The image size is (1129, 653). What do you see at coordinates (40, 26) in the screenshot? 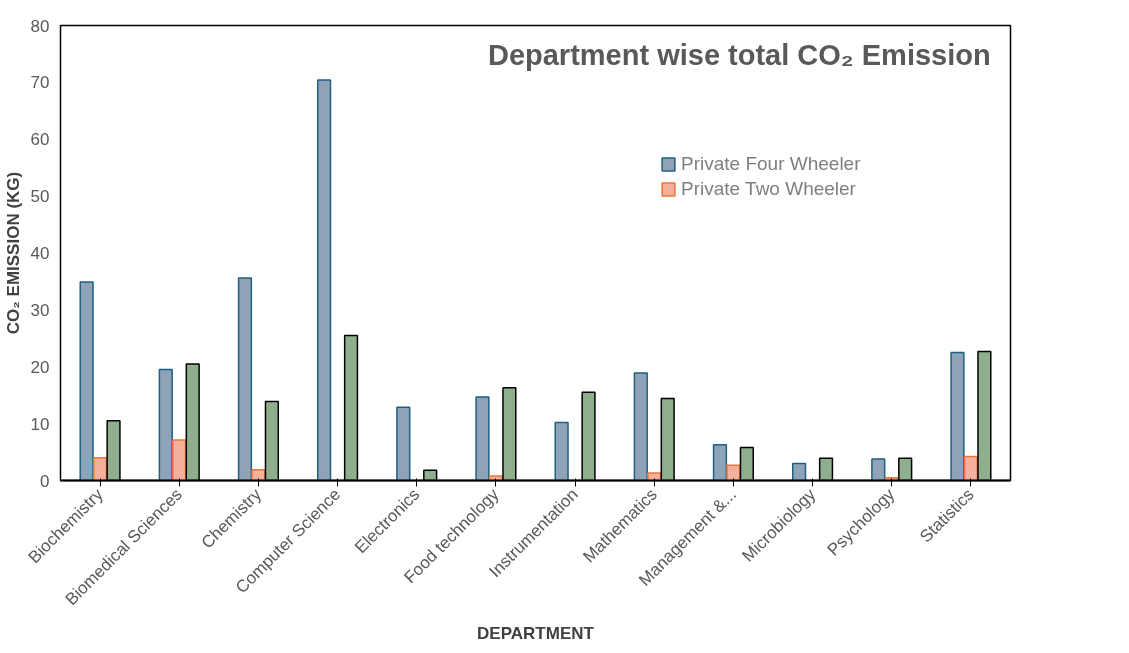
I see `y-tick-label: 80` at bounding box center [40, 26].